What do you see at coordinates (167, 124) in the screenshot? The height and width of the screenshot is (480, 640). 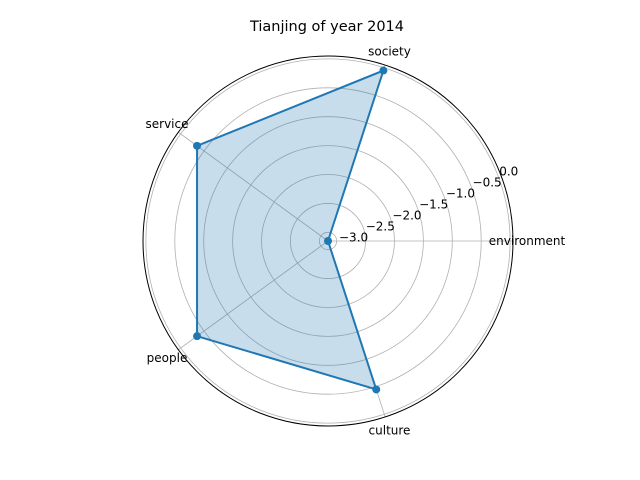 I see `category-label: service` at bounding box center [167, 124].